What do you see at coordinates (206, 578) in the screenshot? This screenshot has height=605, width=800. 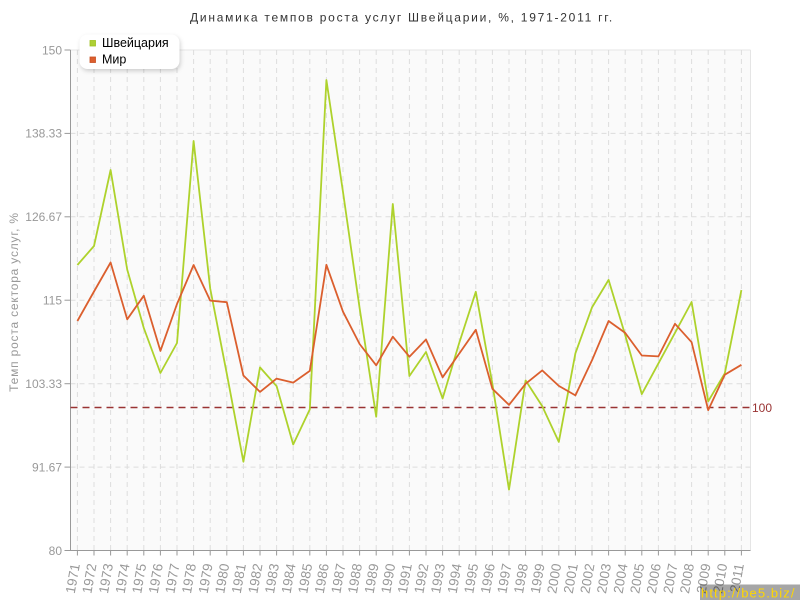 I see `svg-text: 1979` at bounding box center [206, 578].